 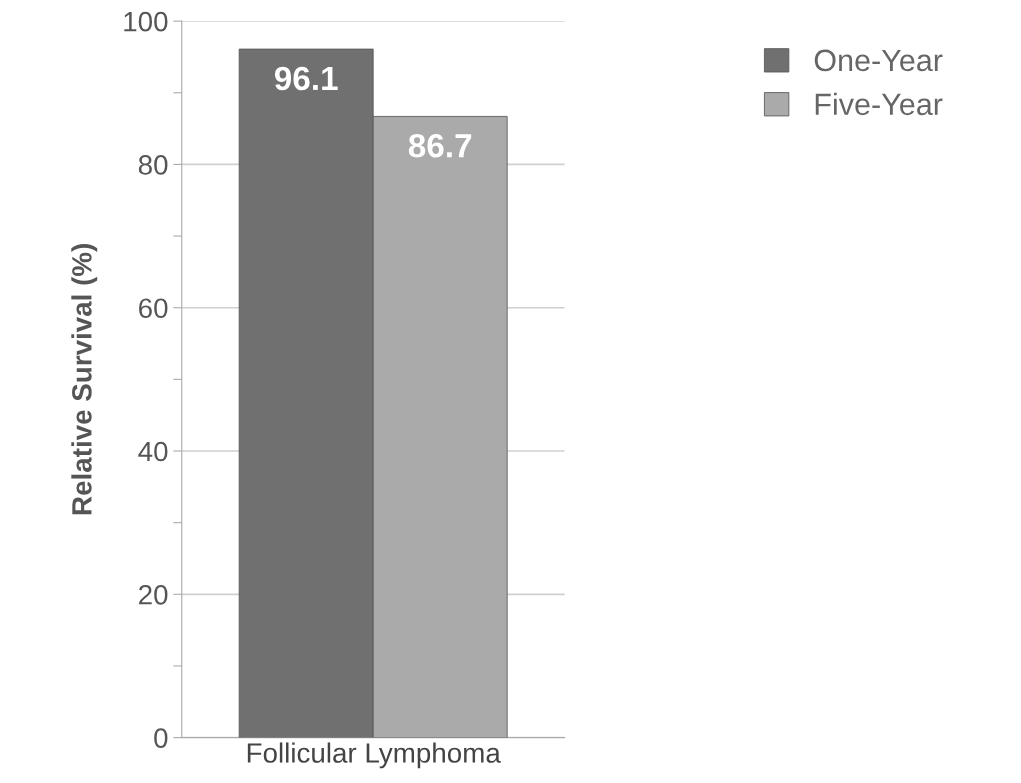 What do you see at coordinates (161, 738) in the screenshot?
I see `y-tick-label: 0` at bounding box center [161, 738].